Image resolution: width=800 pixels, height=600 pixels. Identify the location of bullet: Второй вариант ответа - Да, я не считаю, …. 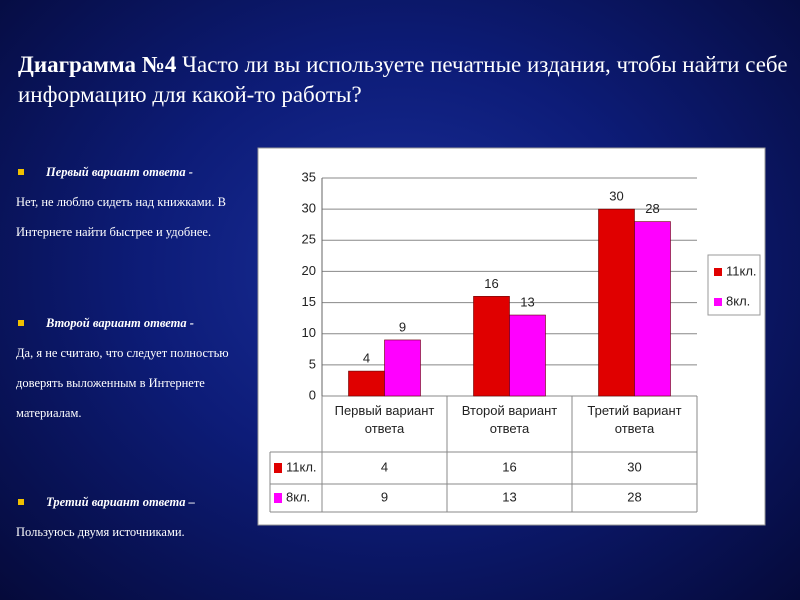
(136, 368).